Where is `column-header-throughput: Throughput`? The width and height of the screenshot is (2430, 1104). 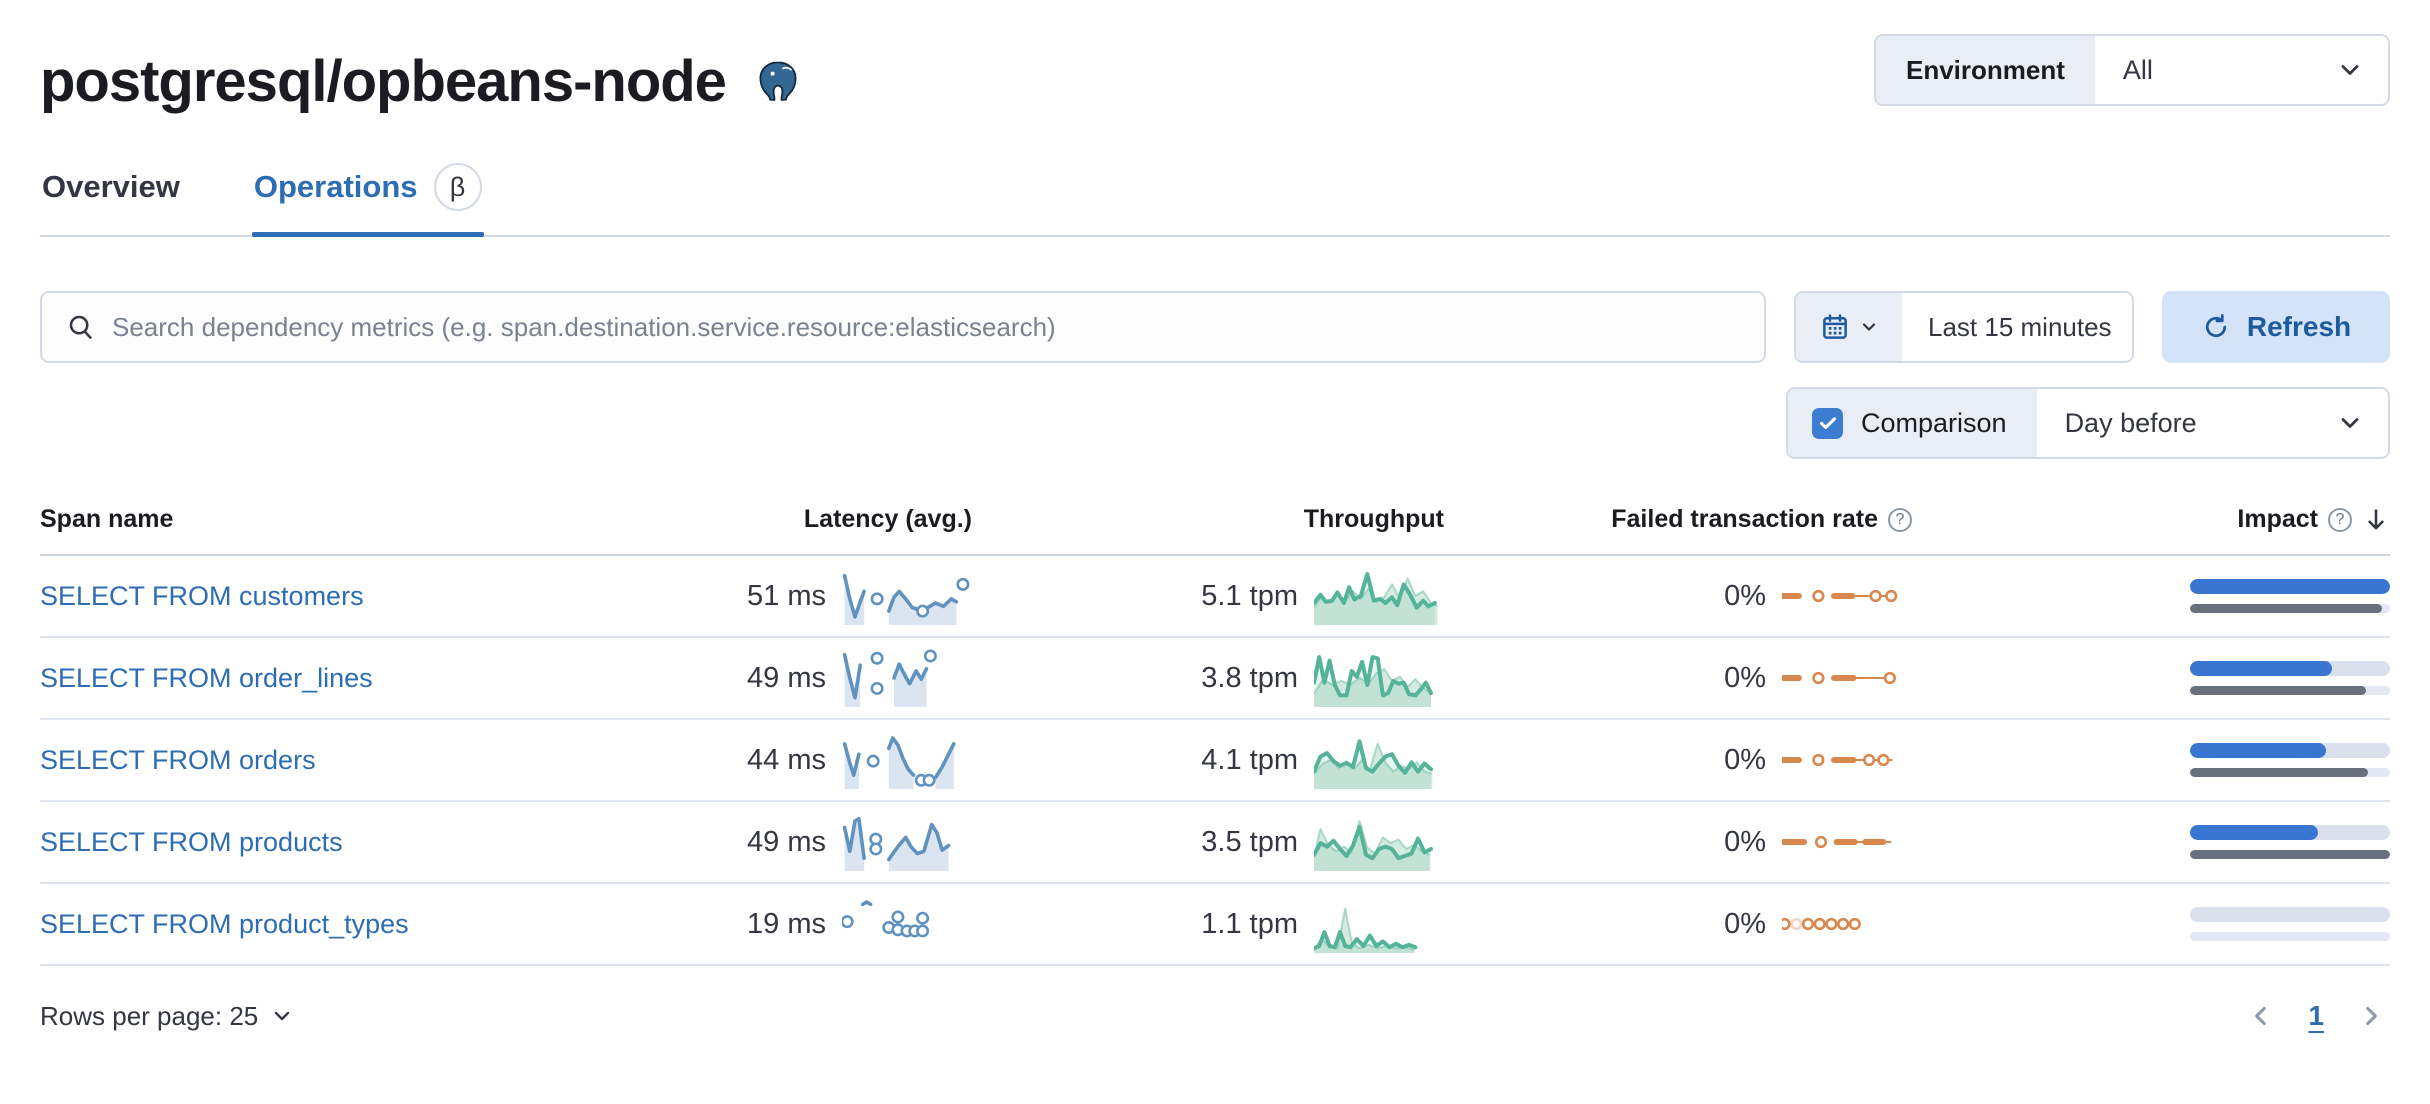
column-header-throughput: Throughput is located at coordinates (1373, 519).